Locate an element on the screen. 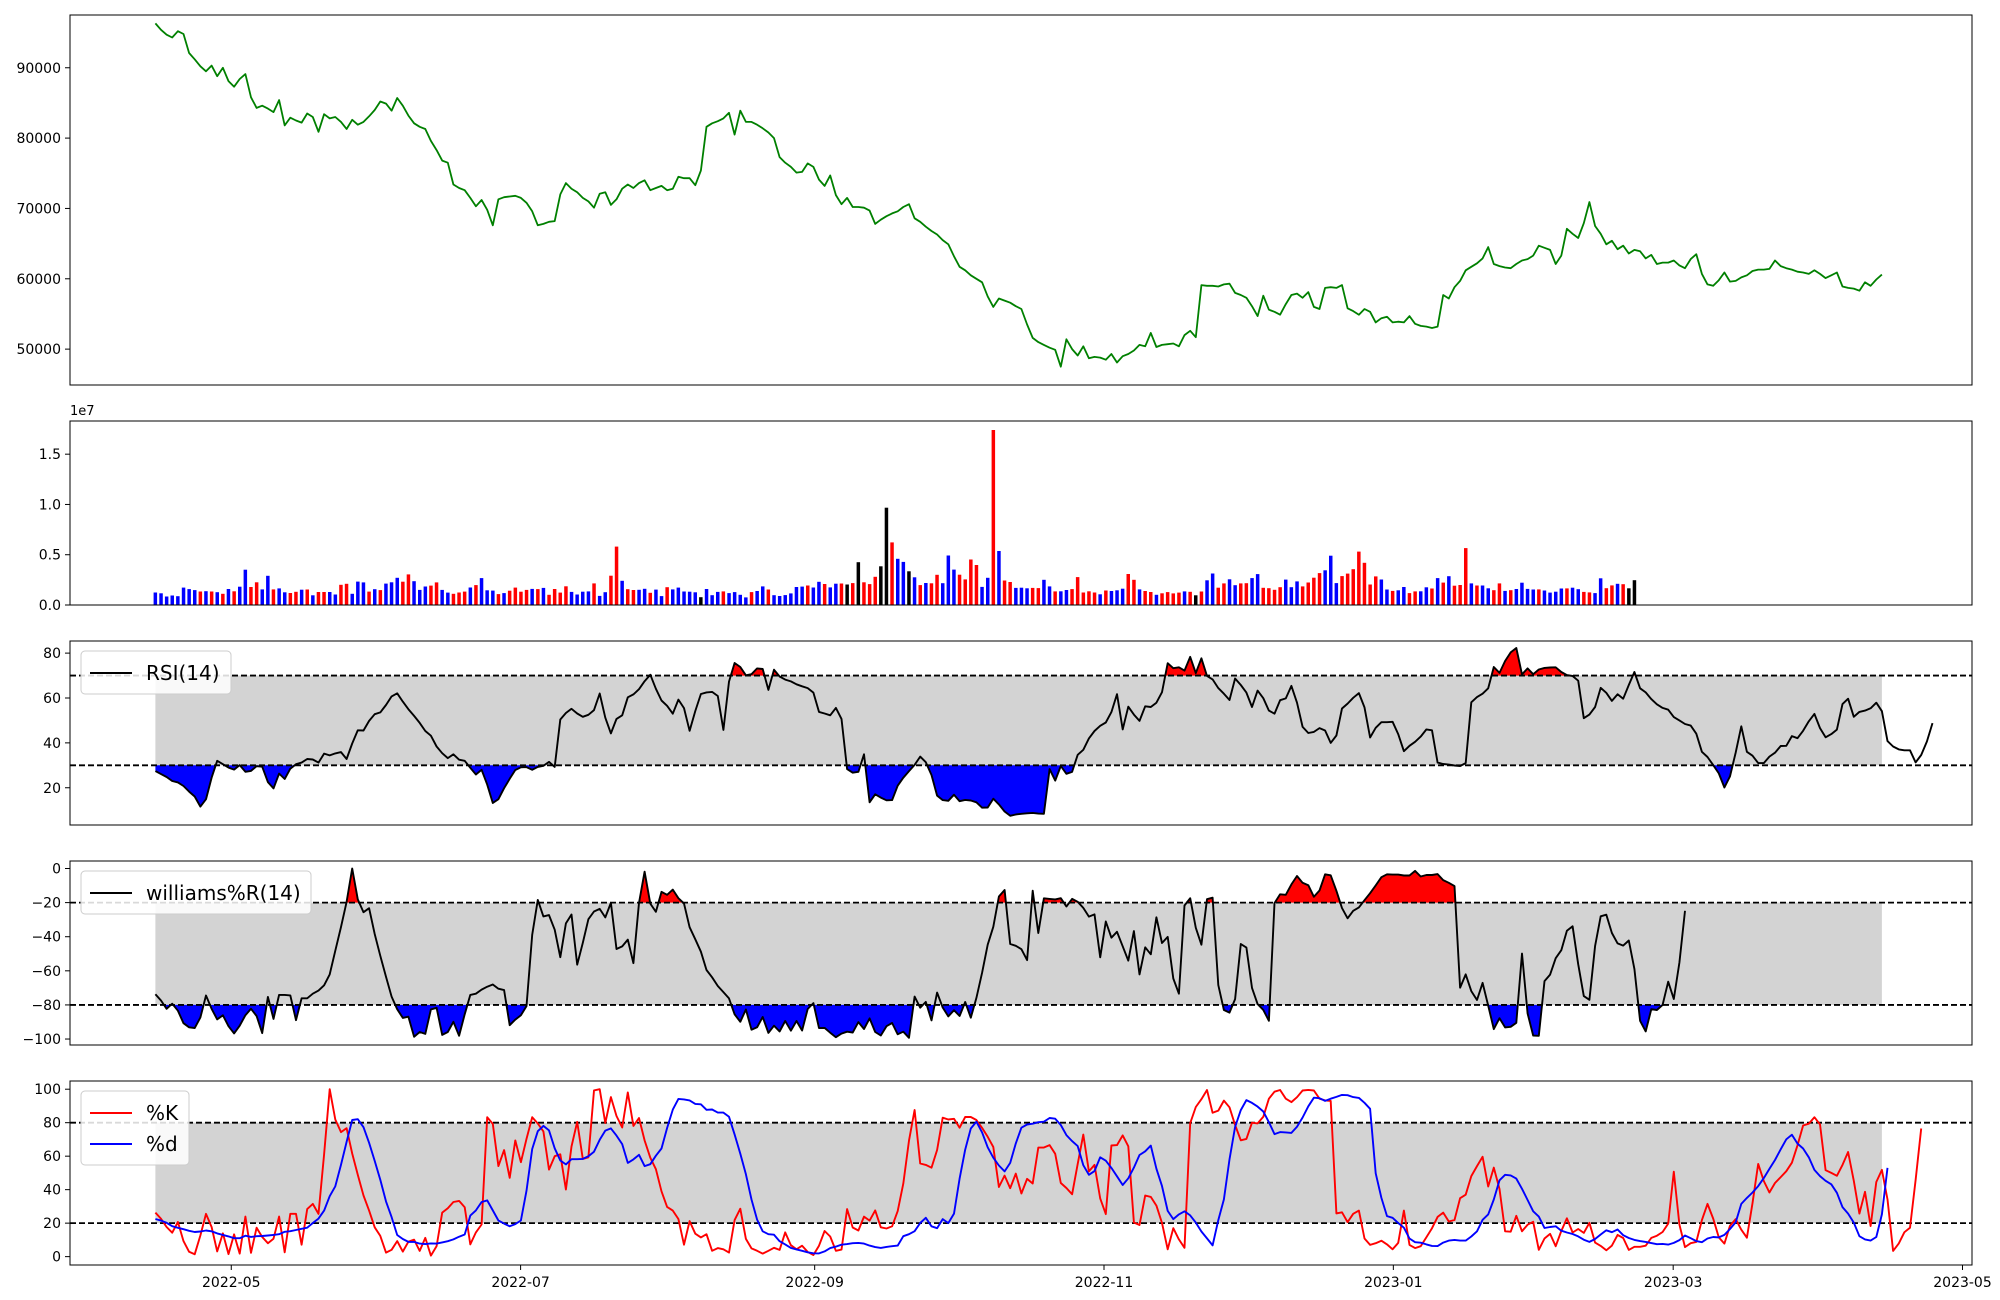 The width and height of the screenshot is (2000, 1300). y-tick-label: 100 is located at coordinates (47, 1090).